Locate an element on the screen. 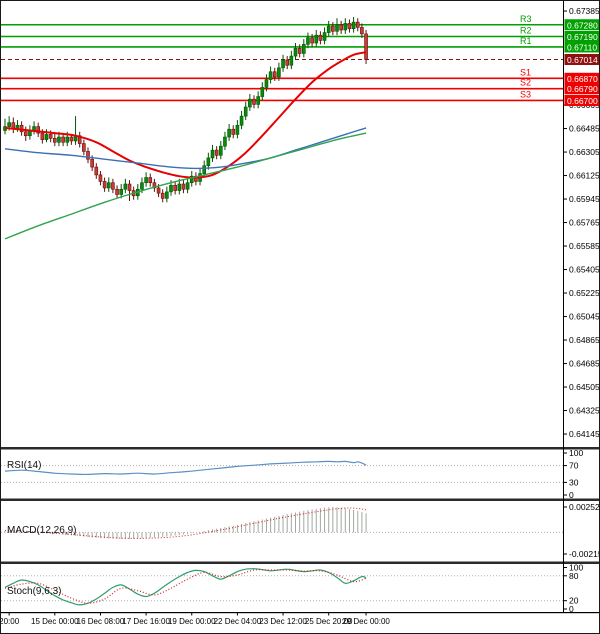 The height and width of the screenshot is (634, 600). rsi-line is located at coordinates (185, 468).